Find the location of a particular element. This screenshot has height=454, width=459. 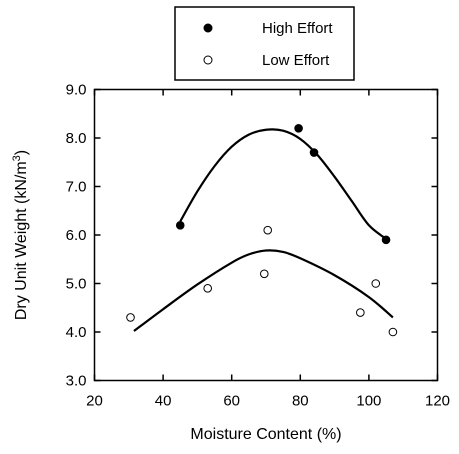

legend-marker-high-effort is located at coordinates (208, 28).